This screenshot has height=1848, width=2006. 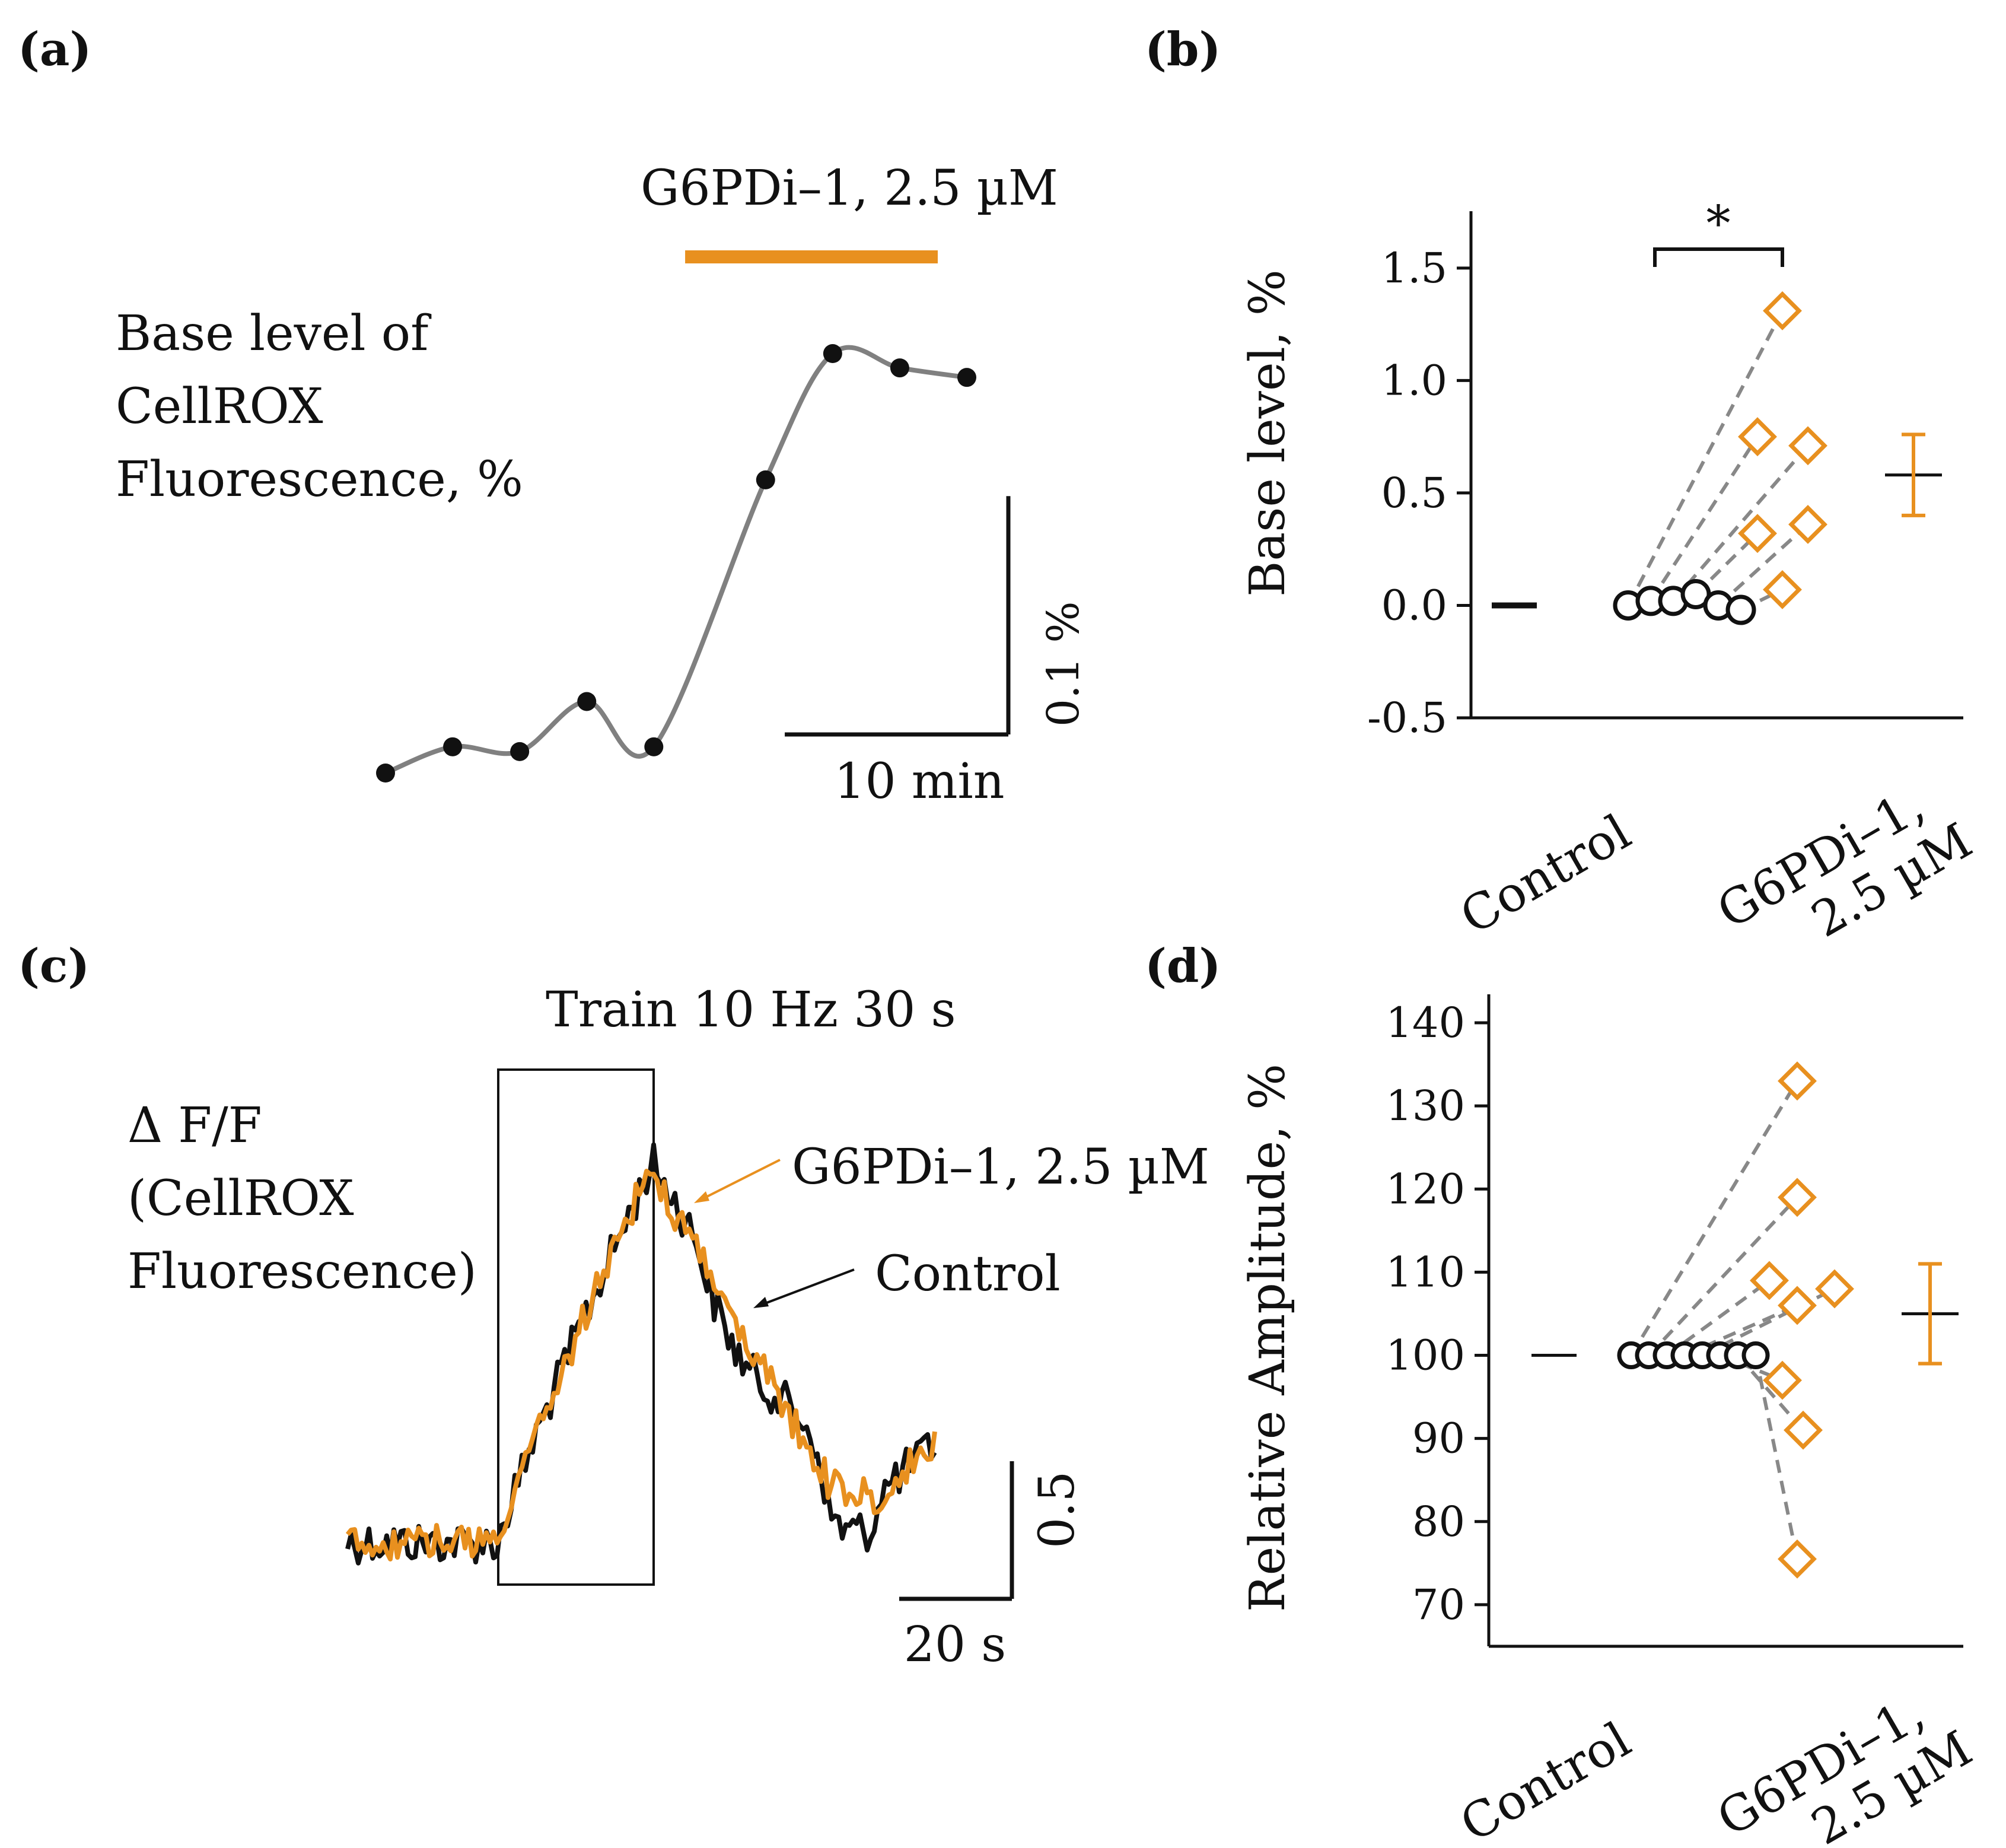 I want to click on text-line: Base level of, so click(x=274, y=334).